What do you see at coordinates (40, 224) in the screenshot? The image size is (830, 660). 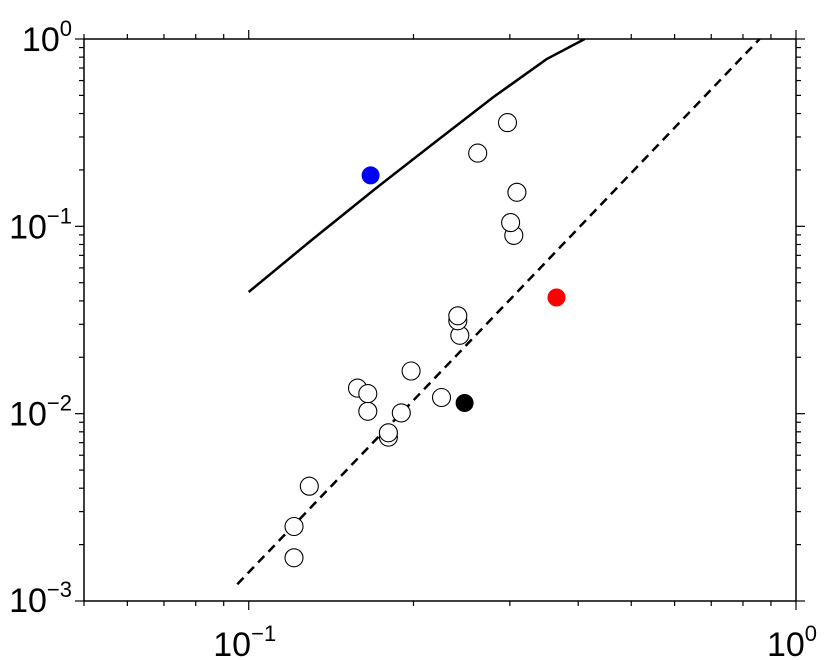 I see `y-tick-label: 10⁻¹` at bounding box center [40, 224].